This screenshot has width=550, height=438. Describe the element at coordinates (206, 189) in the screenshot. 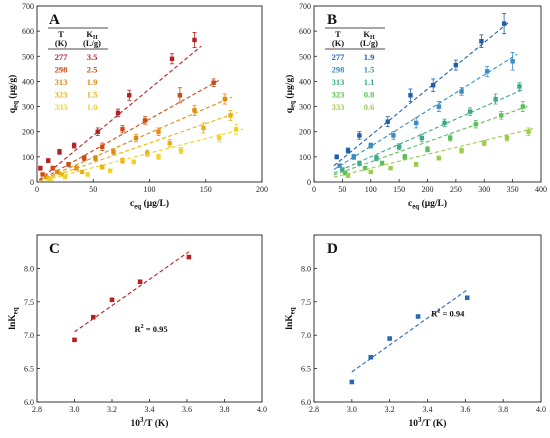

I see `x-tick-label: 150` at that location.